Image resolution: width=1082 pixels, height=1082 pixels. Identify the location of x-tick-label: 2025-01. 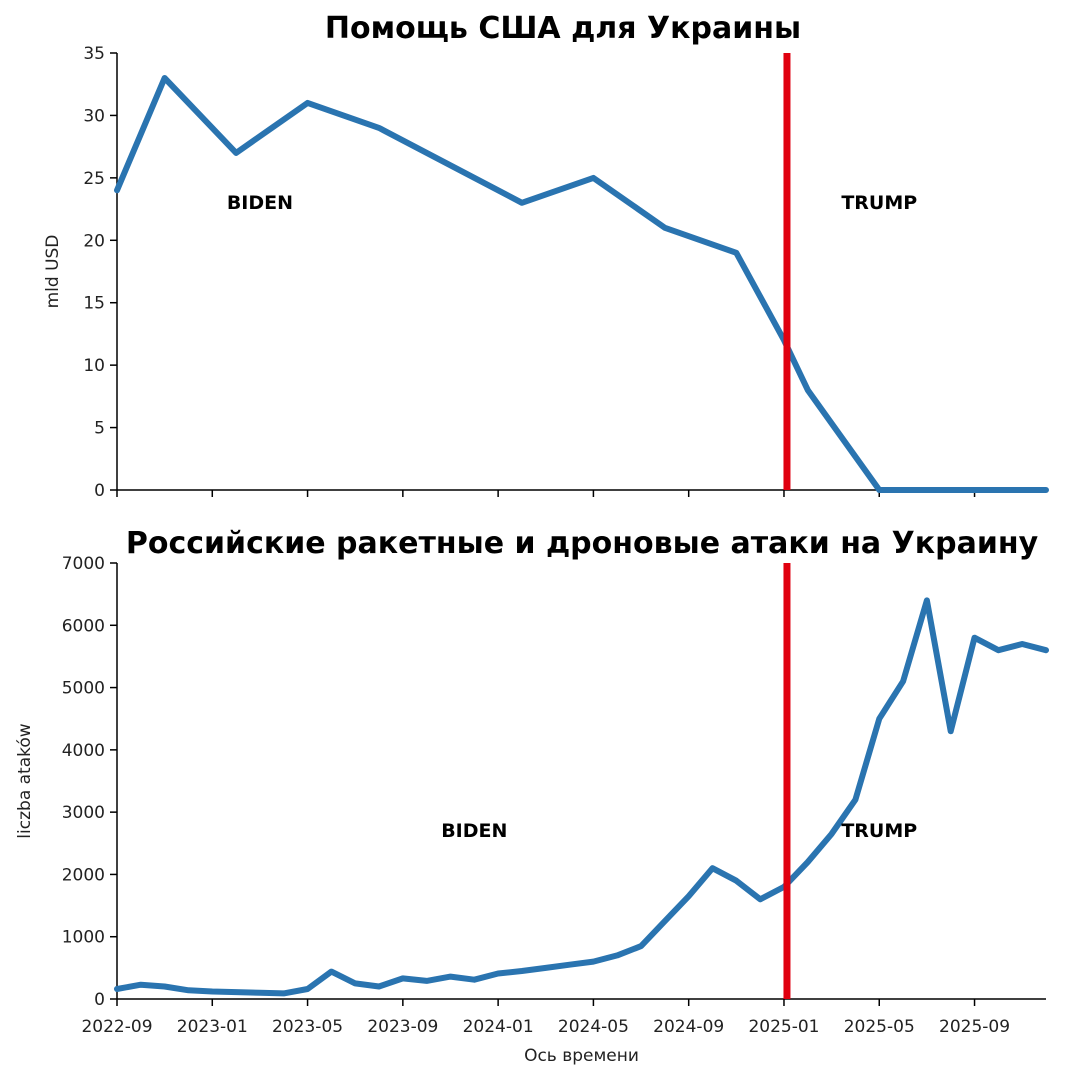
(783, 1027).